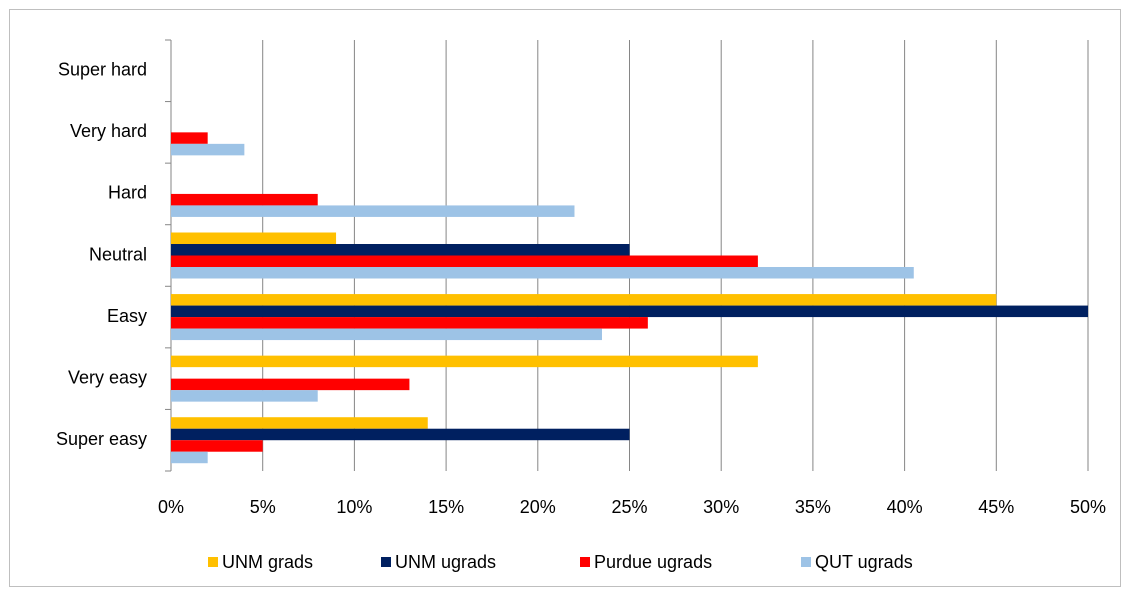 This screenshot has height=596, width=1130. Describe the element at coordinates (629, 507) in the screenshot. I see `x-tick-label: 25%` at that location.